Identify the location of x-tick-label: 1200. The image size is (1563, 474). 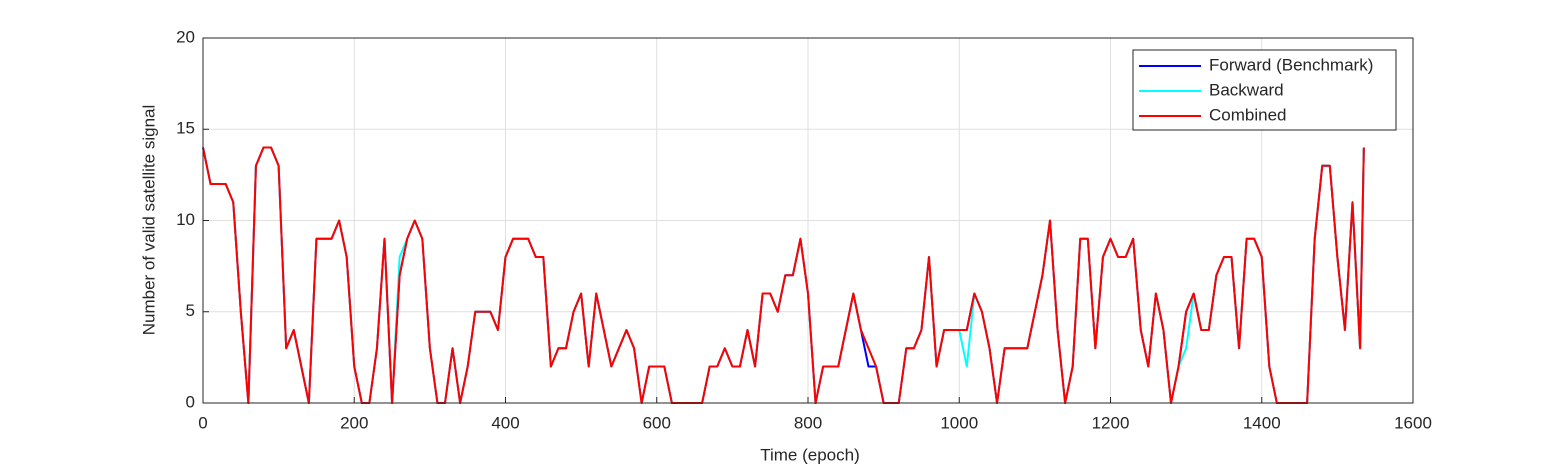
(1111, 422).